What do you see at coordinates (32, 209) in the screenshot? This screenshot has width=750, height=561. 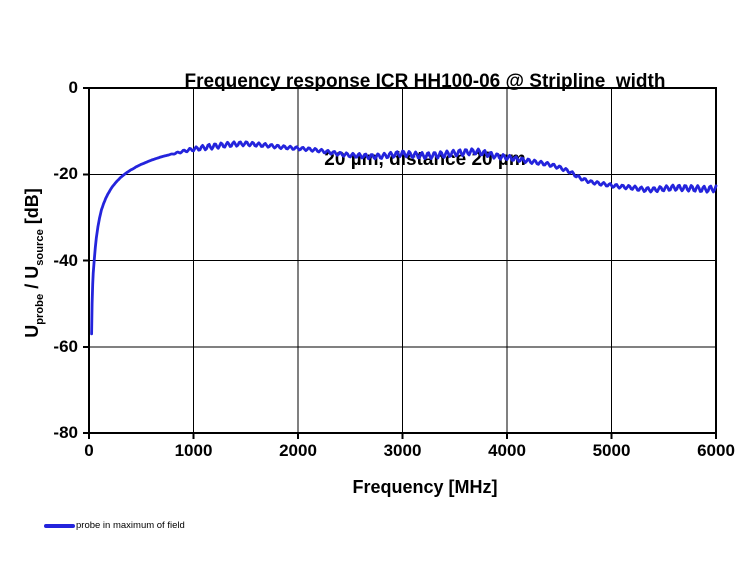 I see `y-axis-label-unit: [dB]` at bounding box center [32, 209].